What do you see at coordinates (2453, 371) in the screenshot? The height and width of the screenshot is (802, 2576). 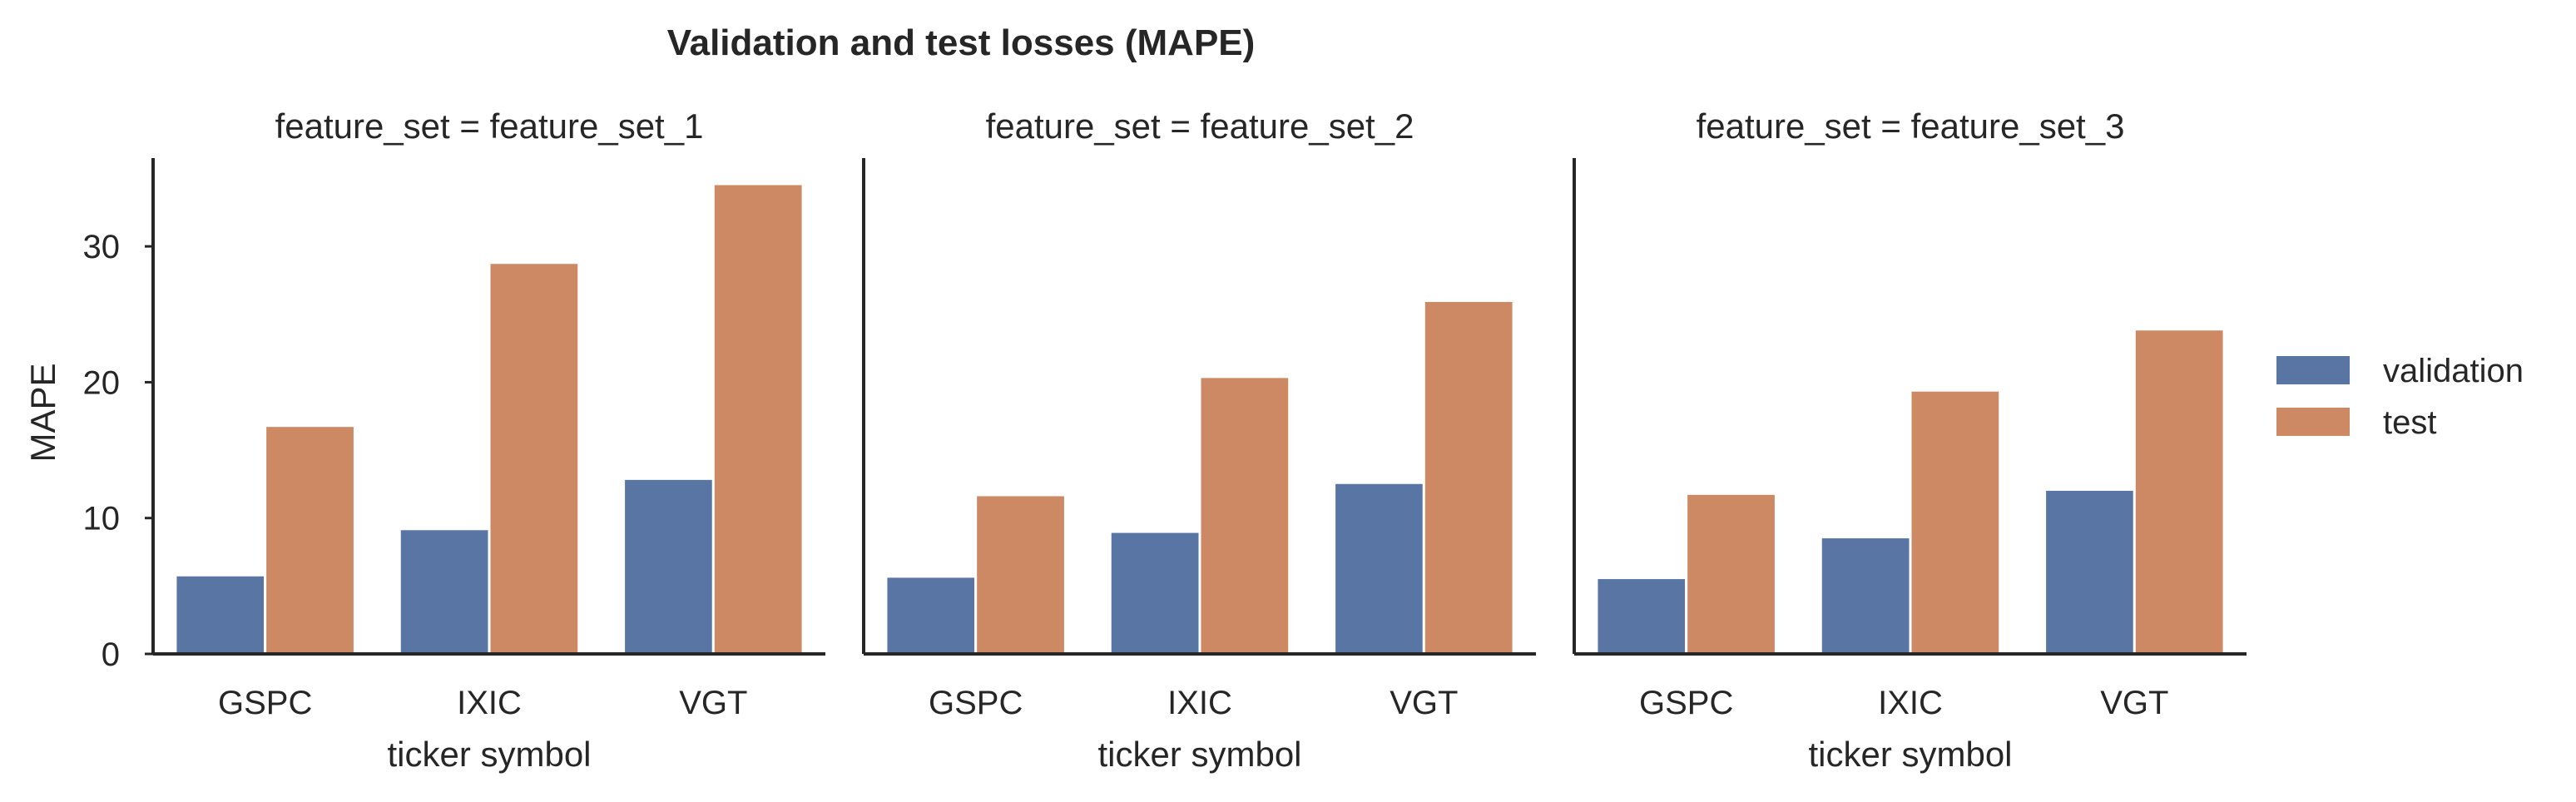 I see `legend-label-validation: validation` at bounding box center [2453, 371].